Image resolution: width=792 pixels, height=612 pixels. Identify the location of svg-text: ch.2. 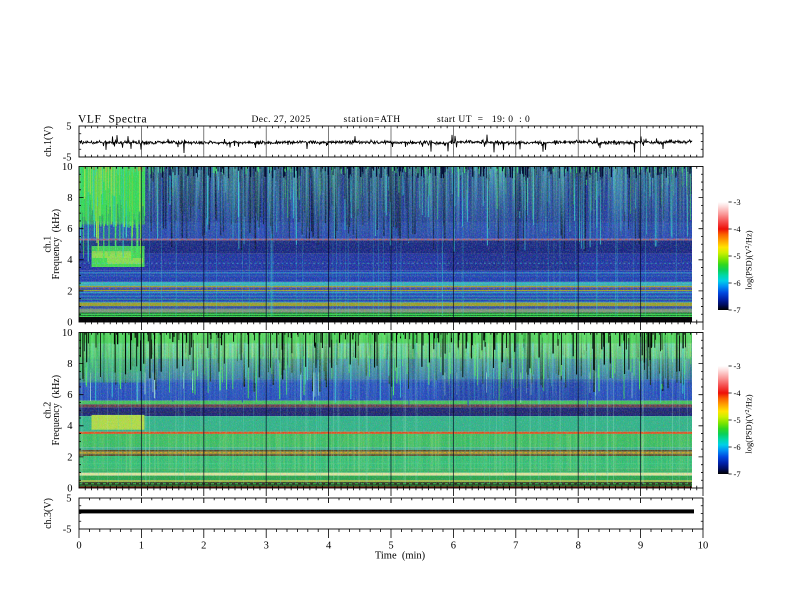
(47, 410).